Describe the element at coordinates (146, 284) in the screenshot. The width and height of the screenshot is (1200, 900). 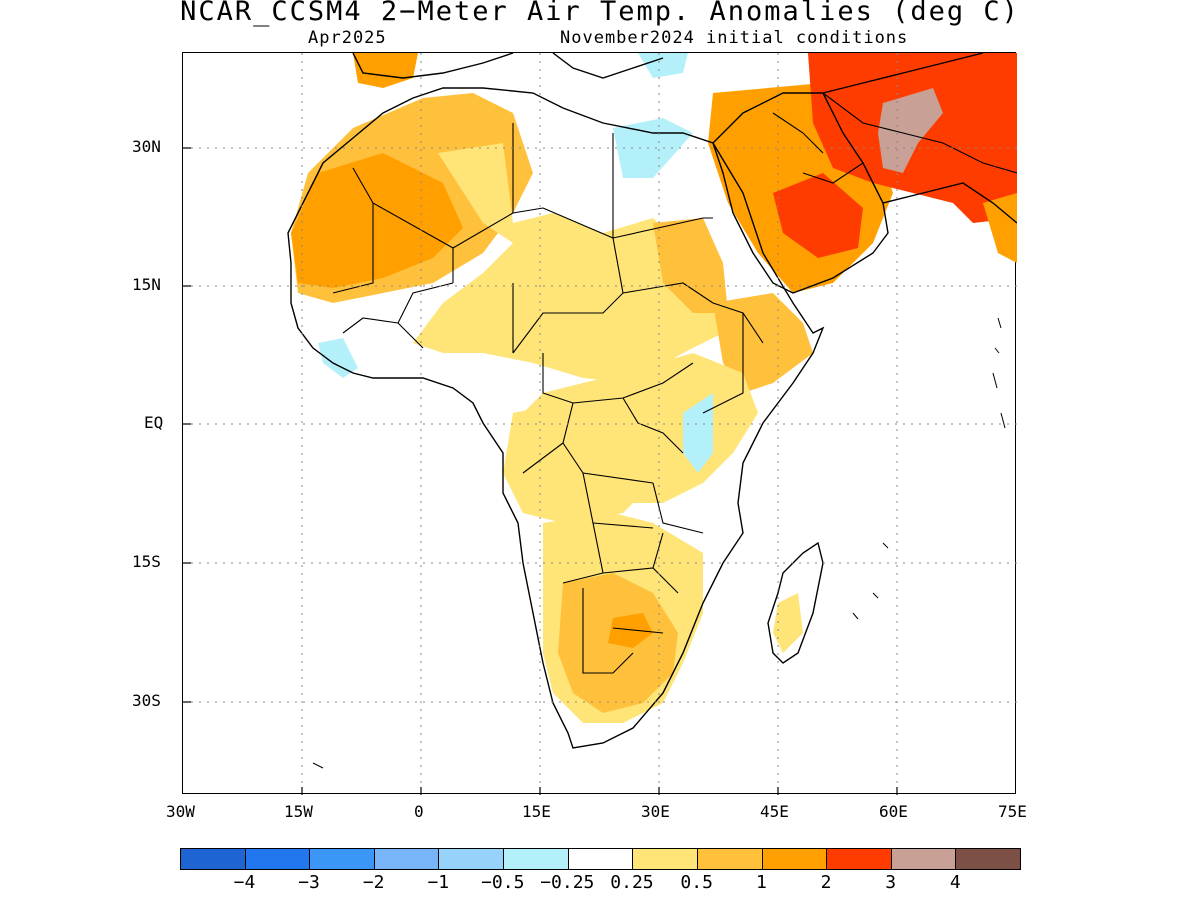
I see `lat-label-15n: 15N` at that location.